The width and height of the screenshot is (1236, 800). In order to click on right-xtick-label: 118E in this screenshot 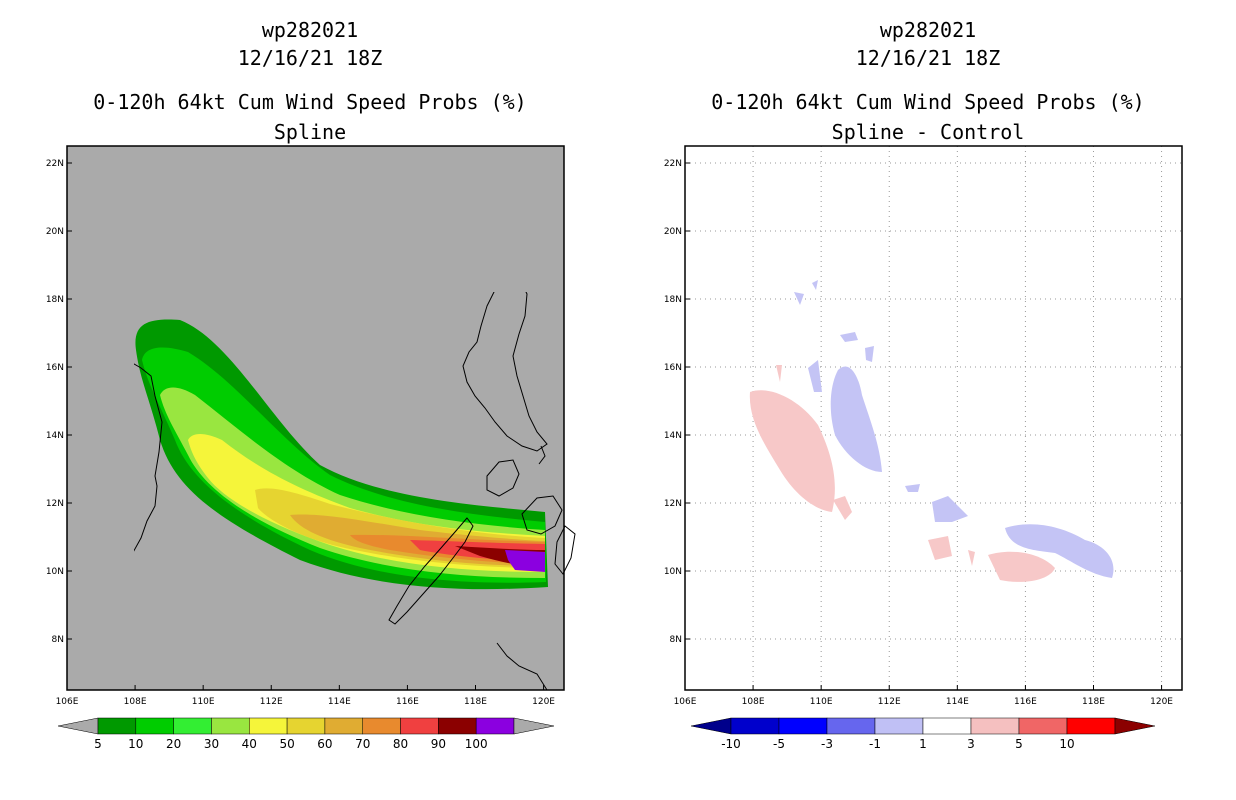, I will do `click(1093, 702)`.